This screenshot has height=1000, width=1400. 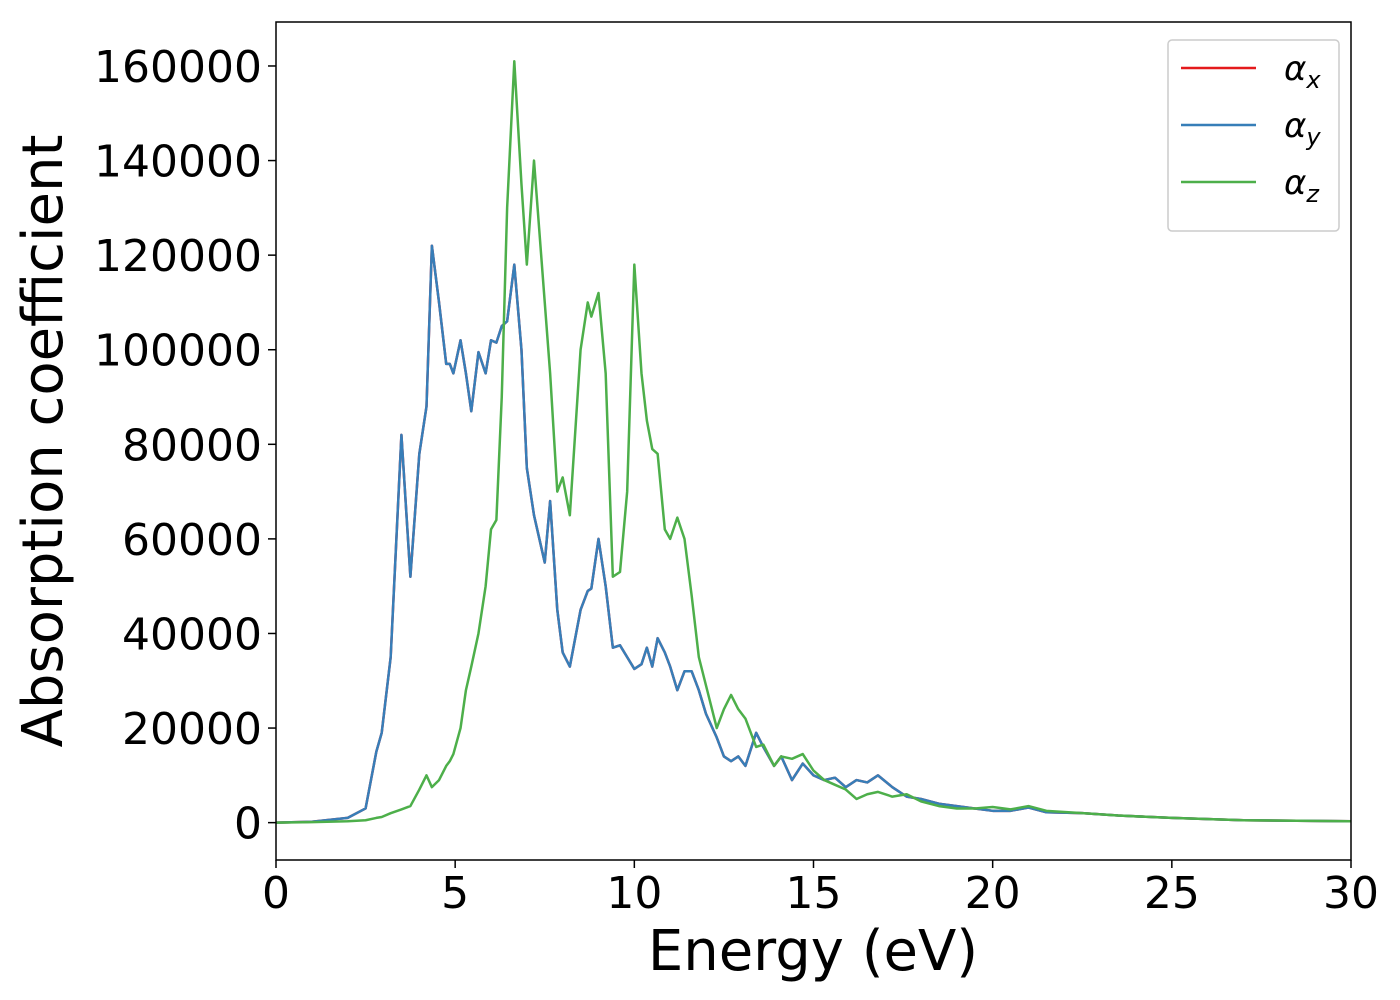 I want to click on x-tick-label: 5, so click(x=455, y=893).